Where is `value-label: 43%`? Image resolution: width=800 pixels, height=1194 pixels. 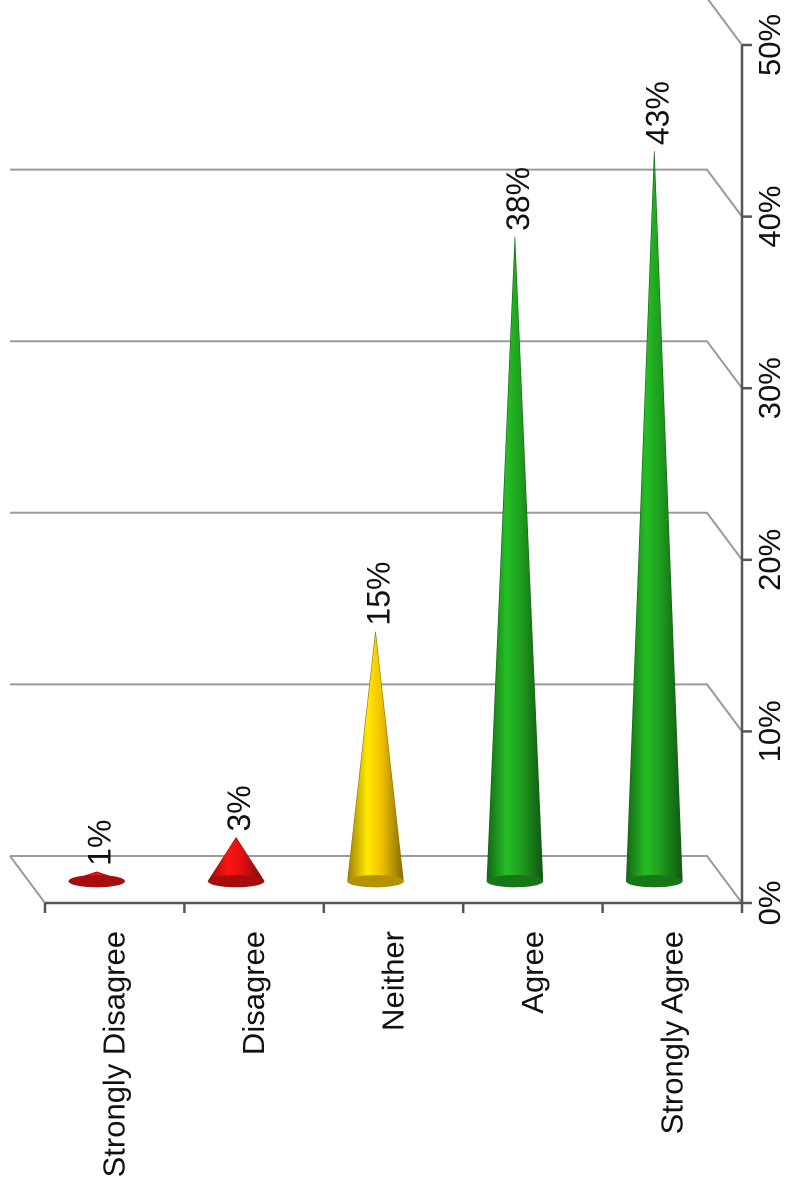
value-label: 43% is located at coordinates (657, 113).